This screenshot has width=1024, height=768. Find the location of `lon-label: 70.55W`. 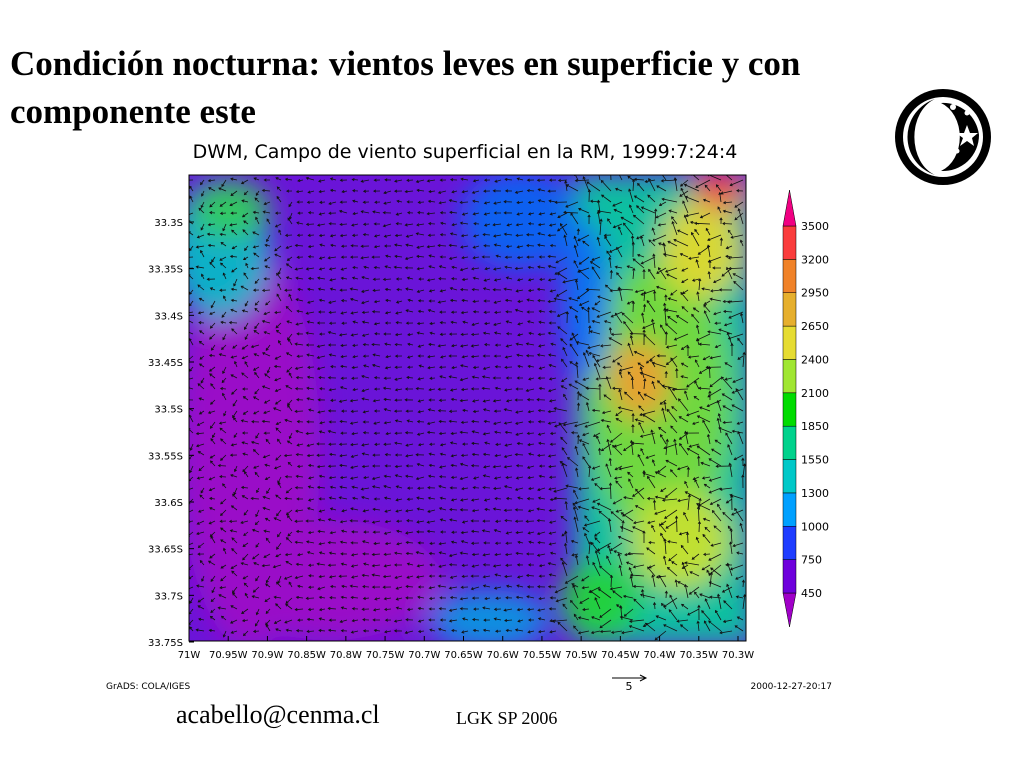

lon-label: 70.55W is located at coordinates (542, 655).